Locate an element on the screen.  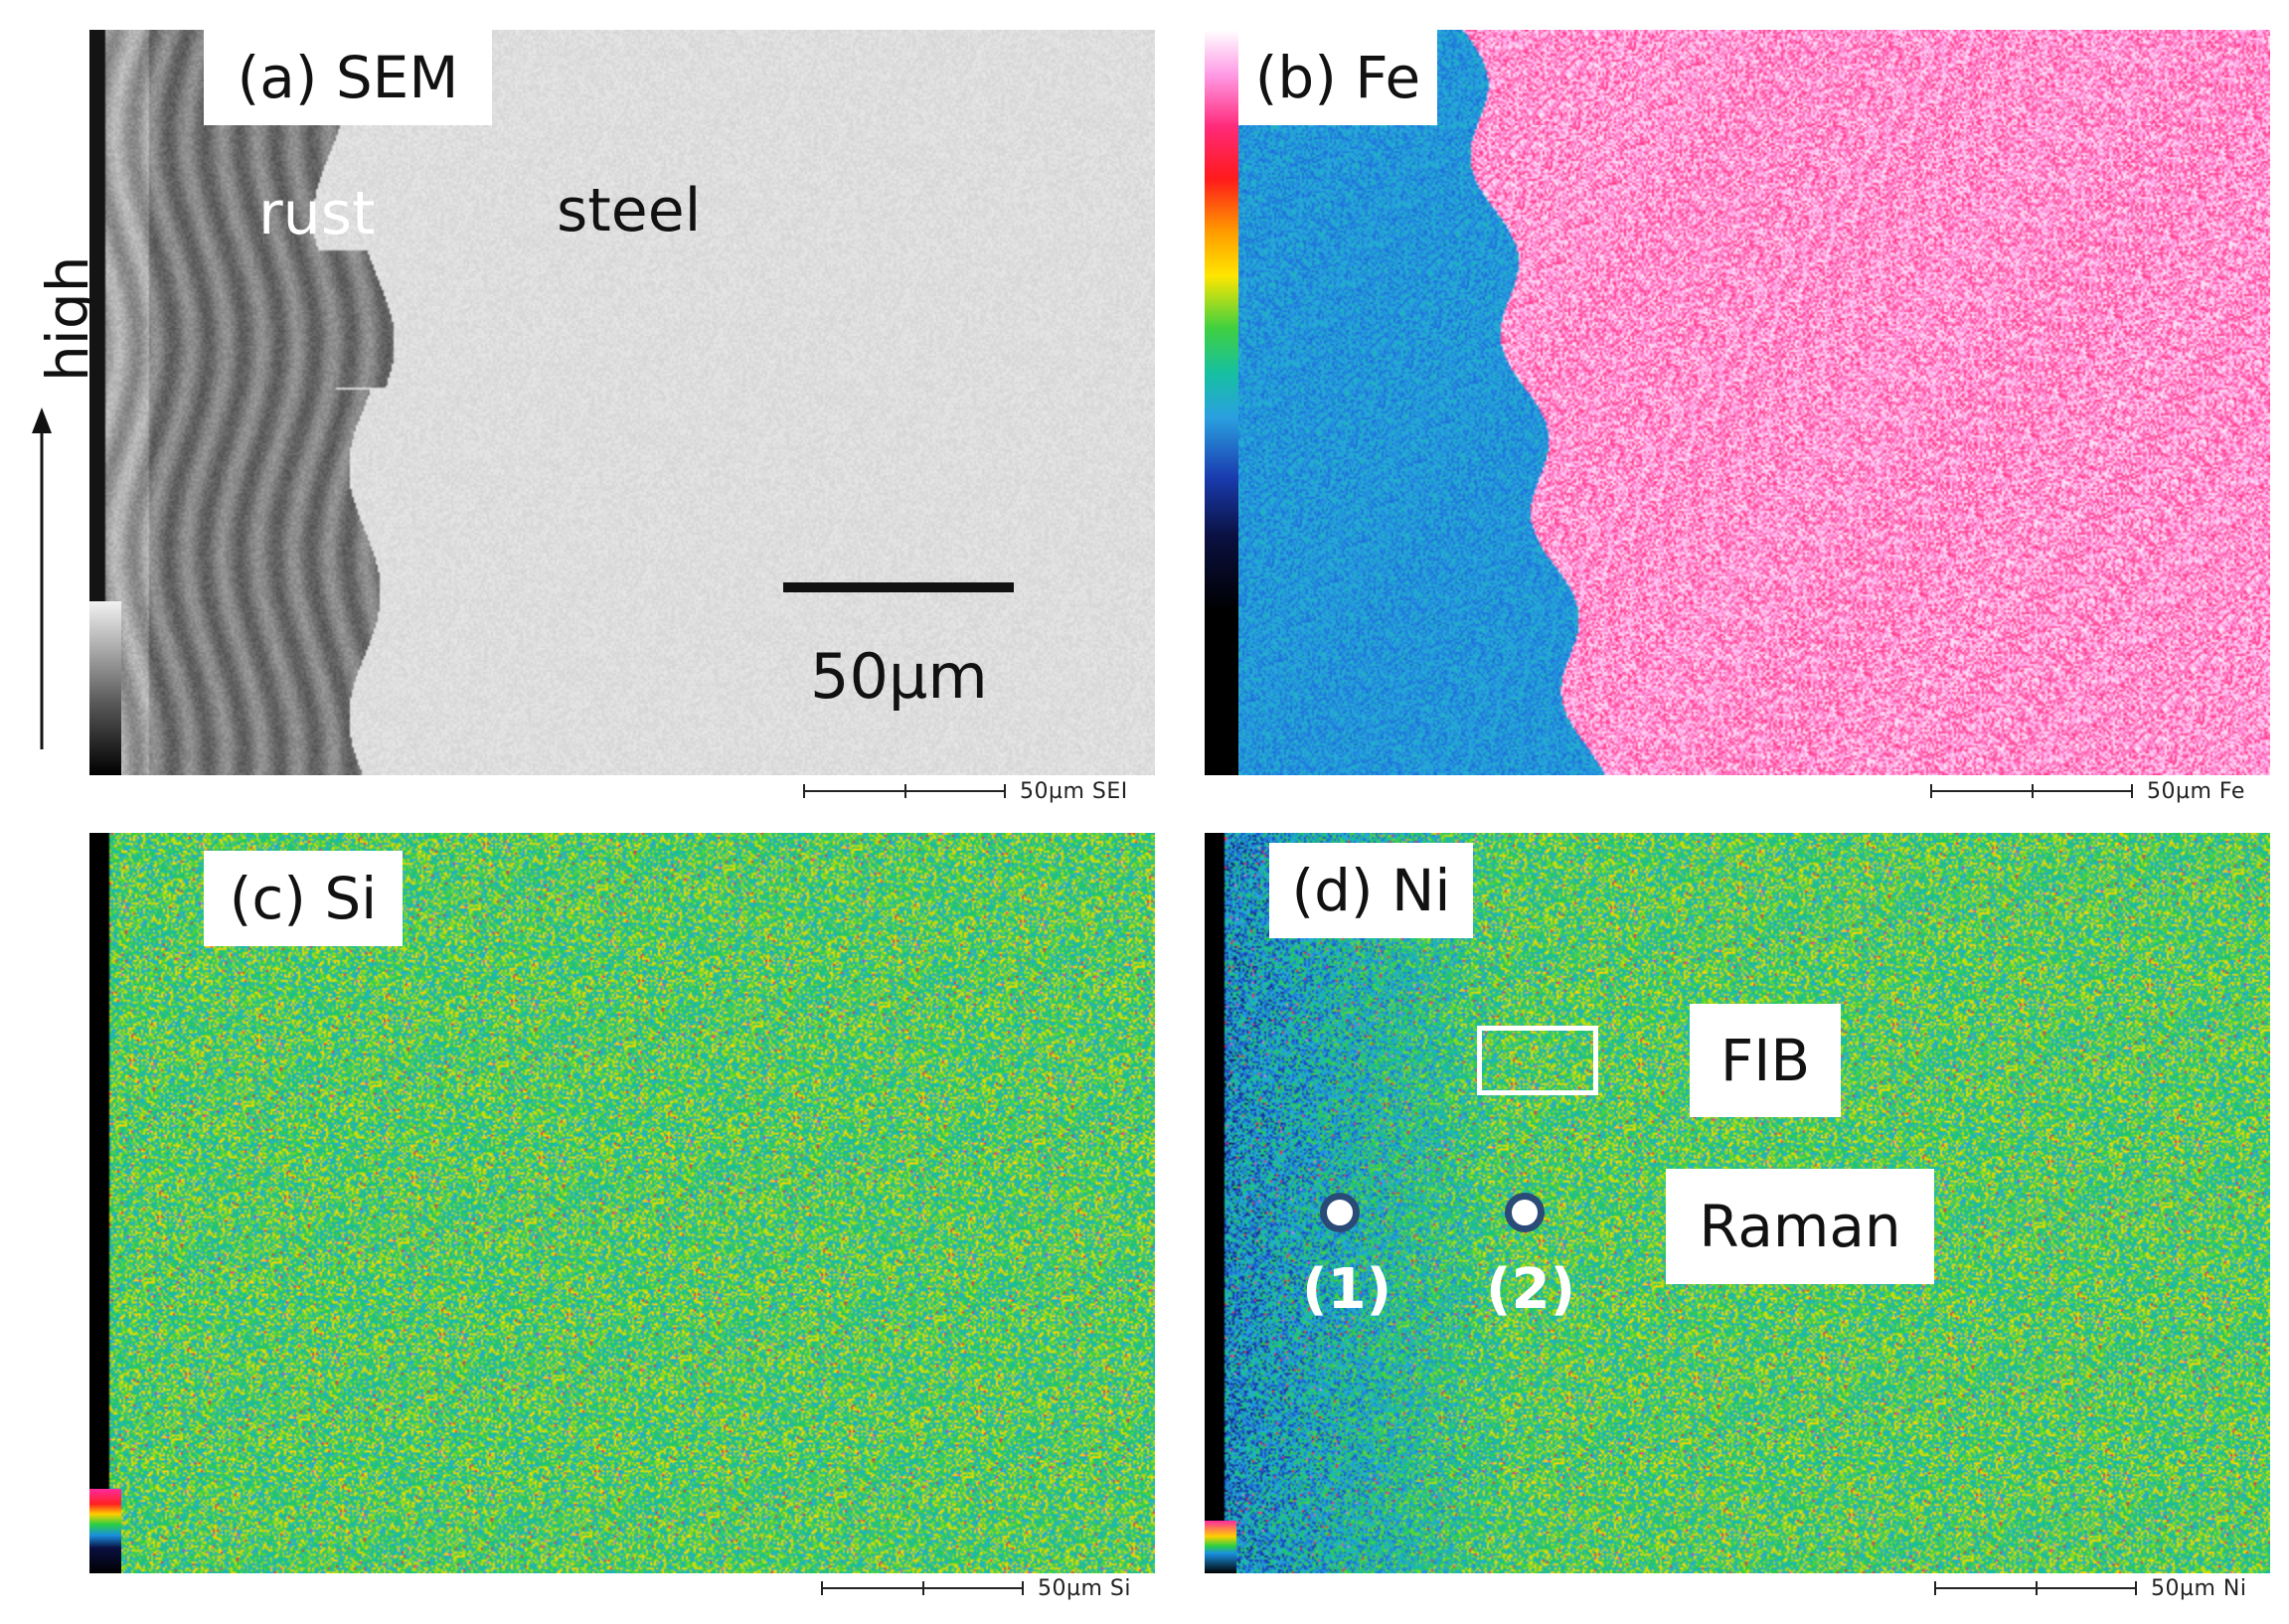
raman-point-2-label: (2) is located at coordinates (1531, 1289).